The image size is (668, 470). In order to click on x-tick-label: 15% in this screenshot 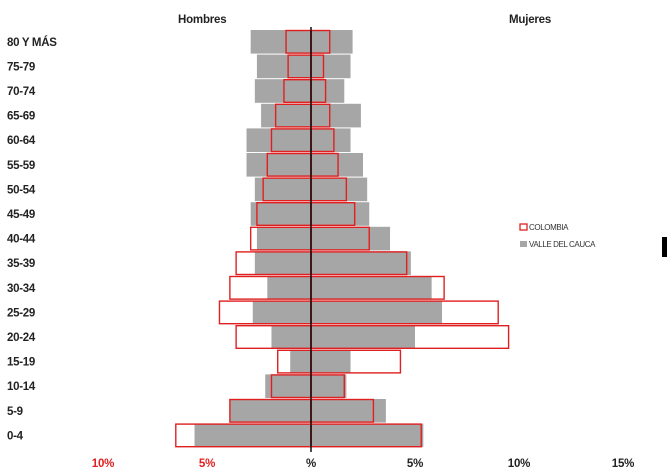, I will do `click(623, 464)`.